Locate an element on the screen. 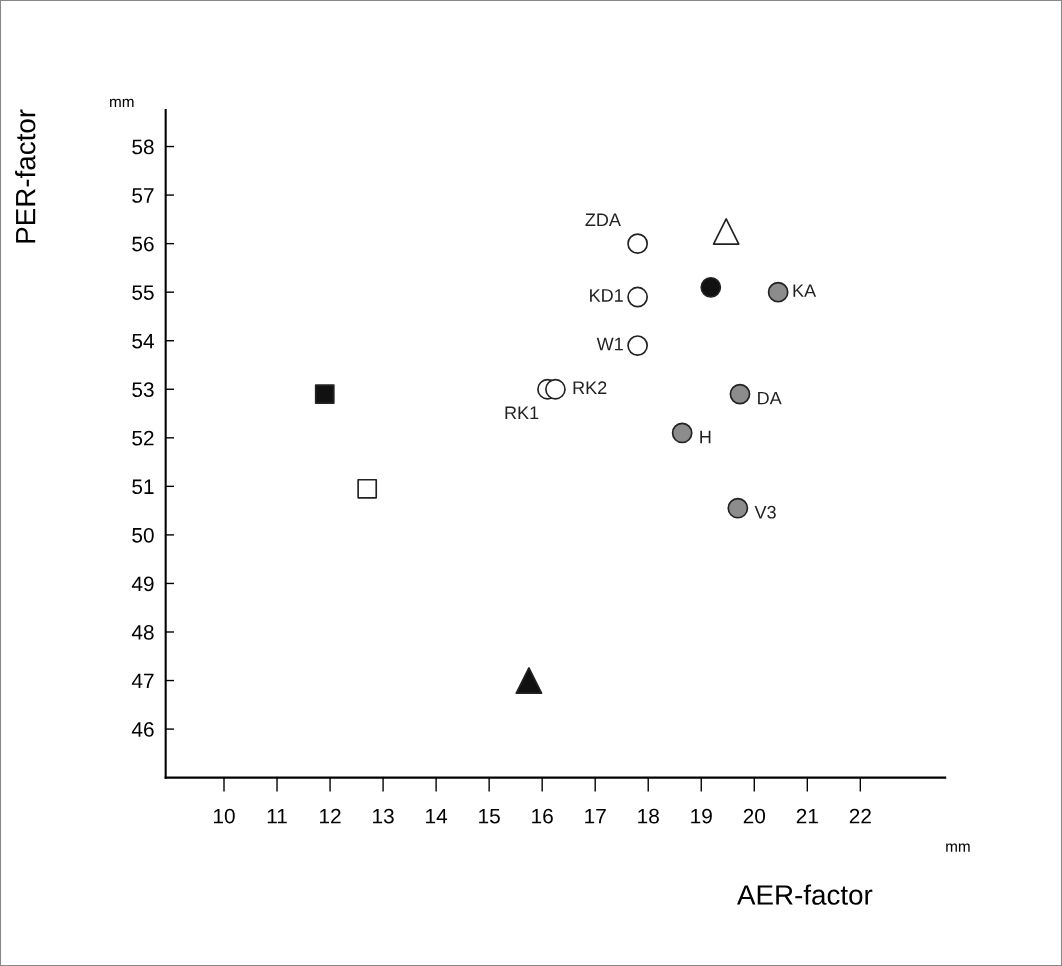 This screenshot has width=1062, height=966. x-tick-label: 11 is located at coordinates (277, 816).